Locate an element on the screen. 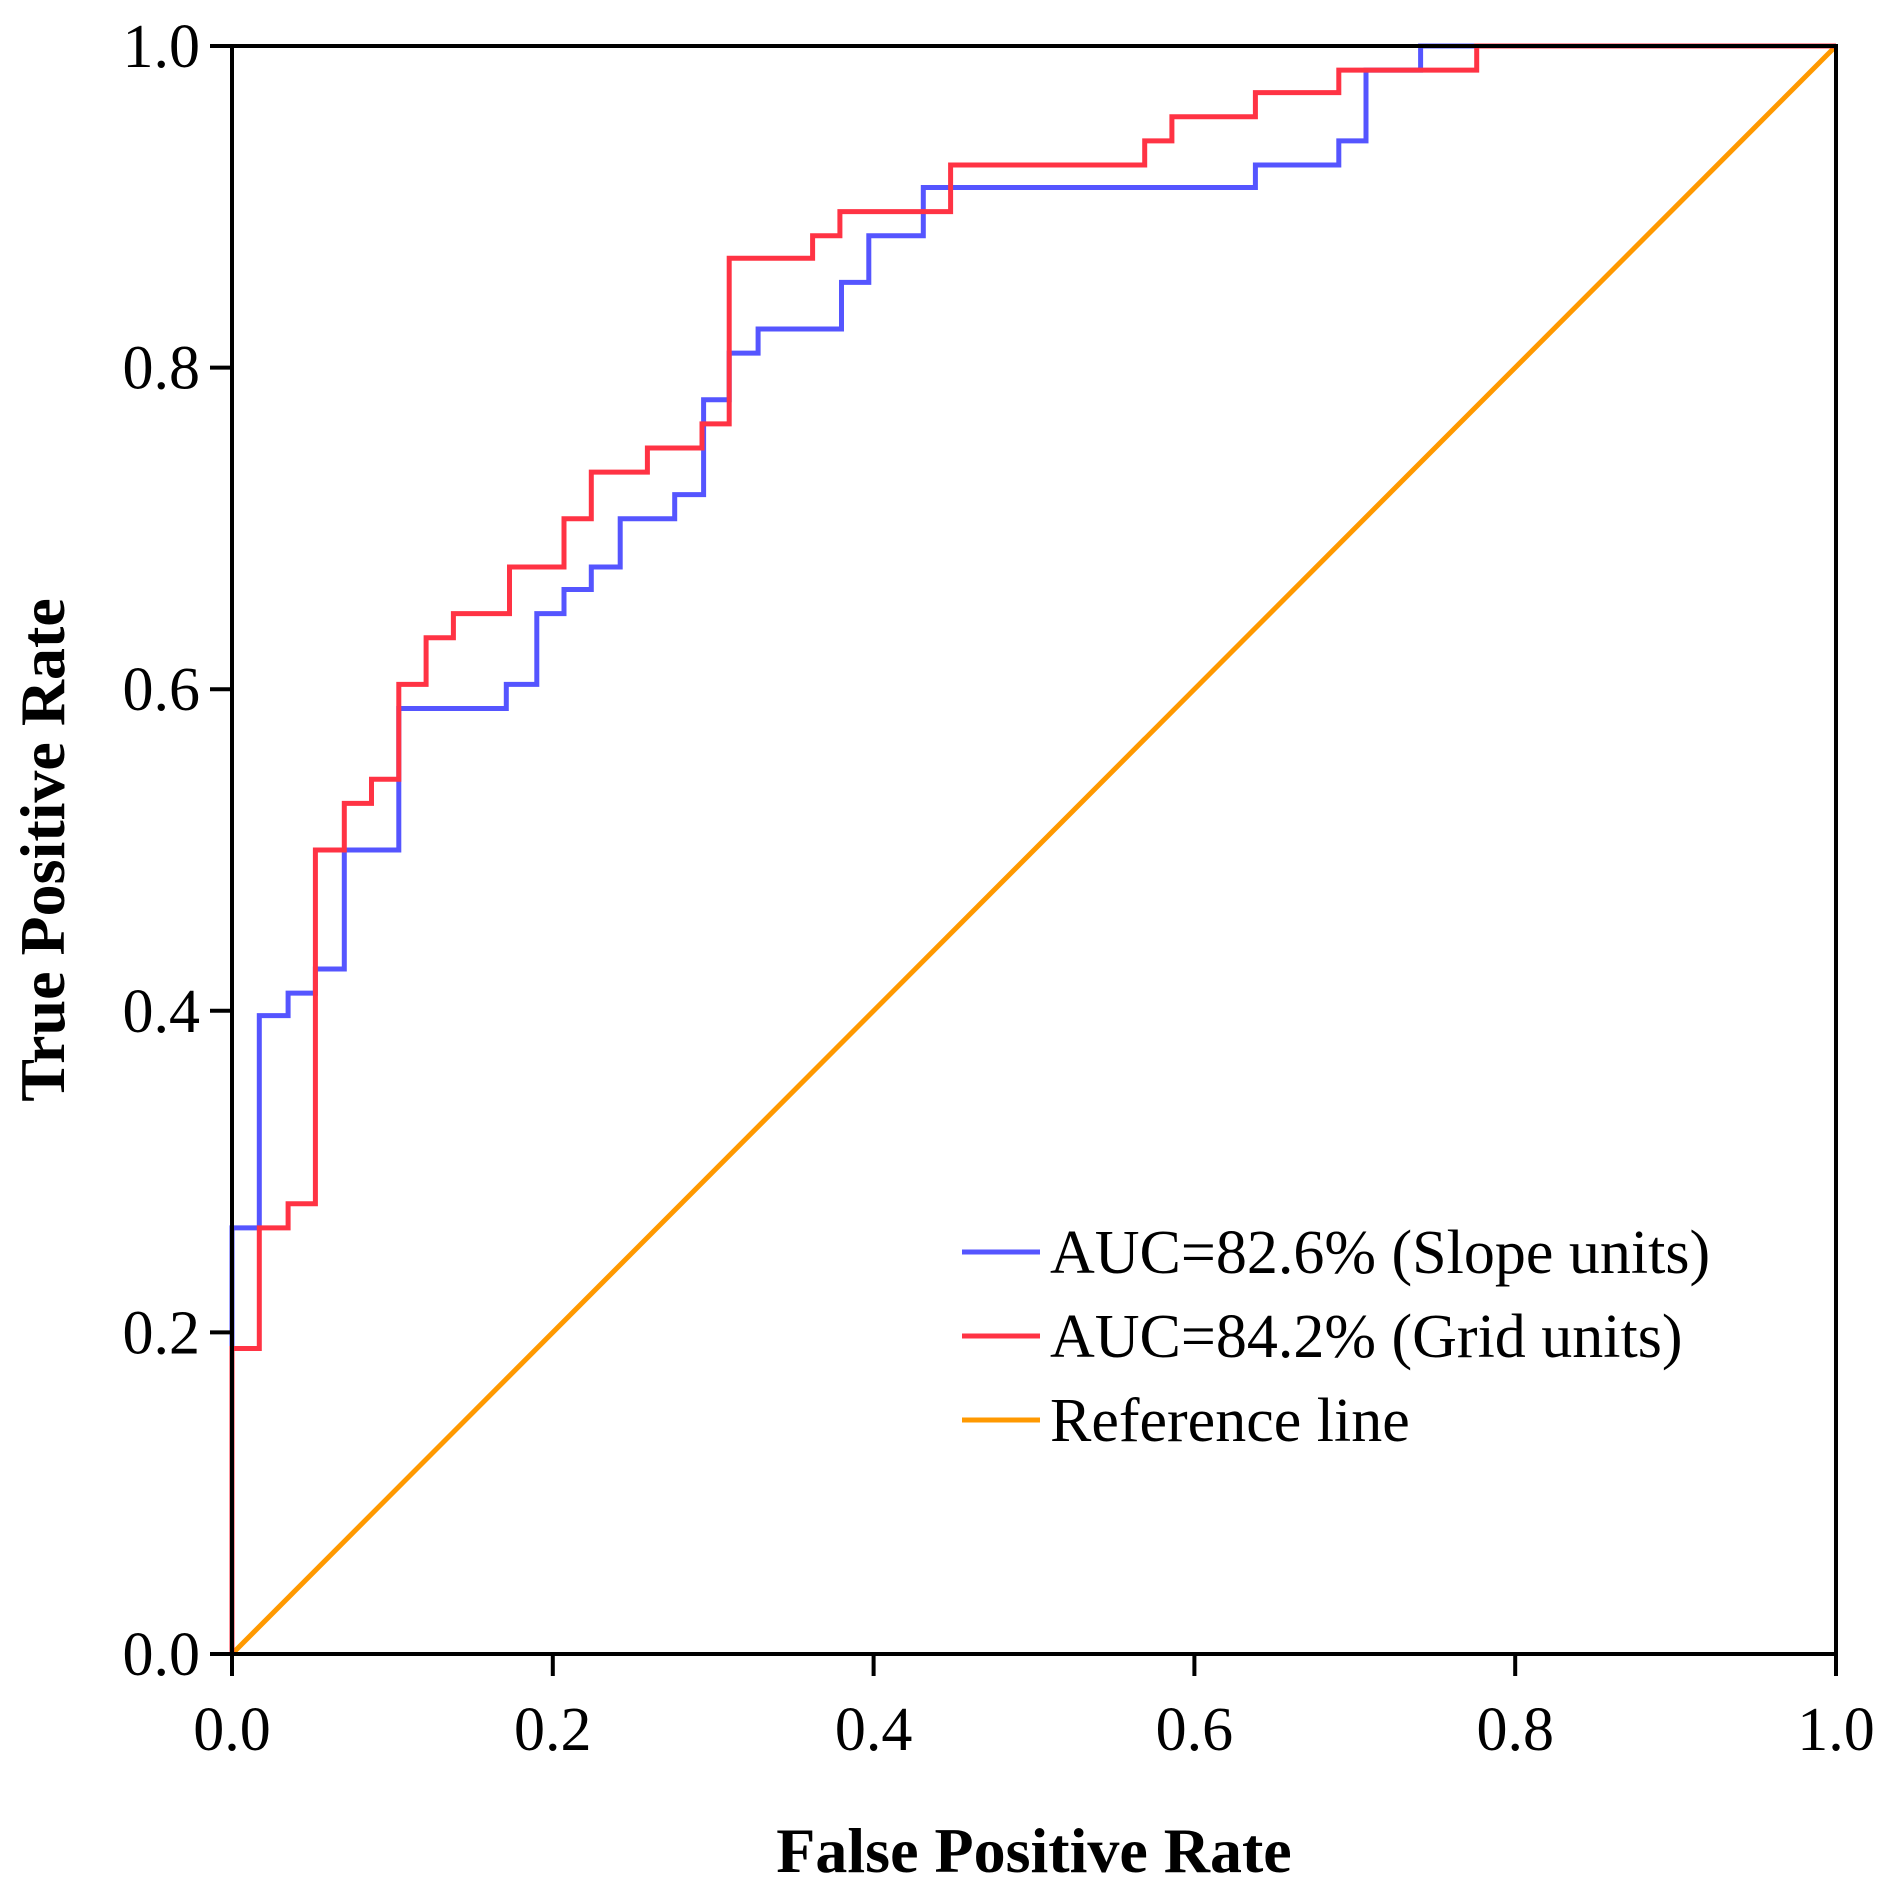 Image resolution: width=1896 pixels, height=1900 pixels. x-tick-label: 0.8 is located at coordinates (1515, 1730).